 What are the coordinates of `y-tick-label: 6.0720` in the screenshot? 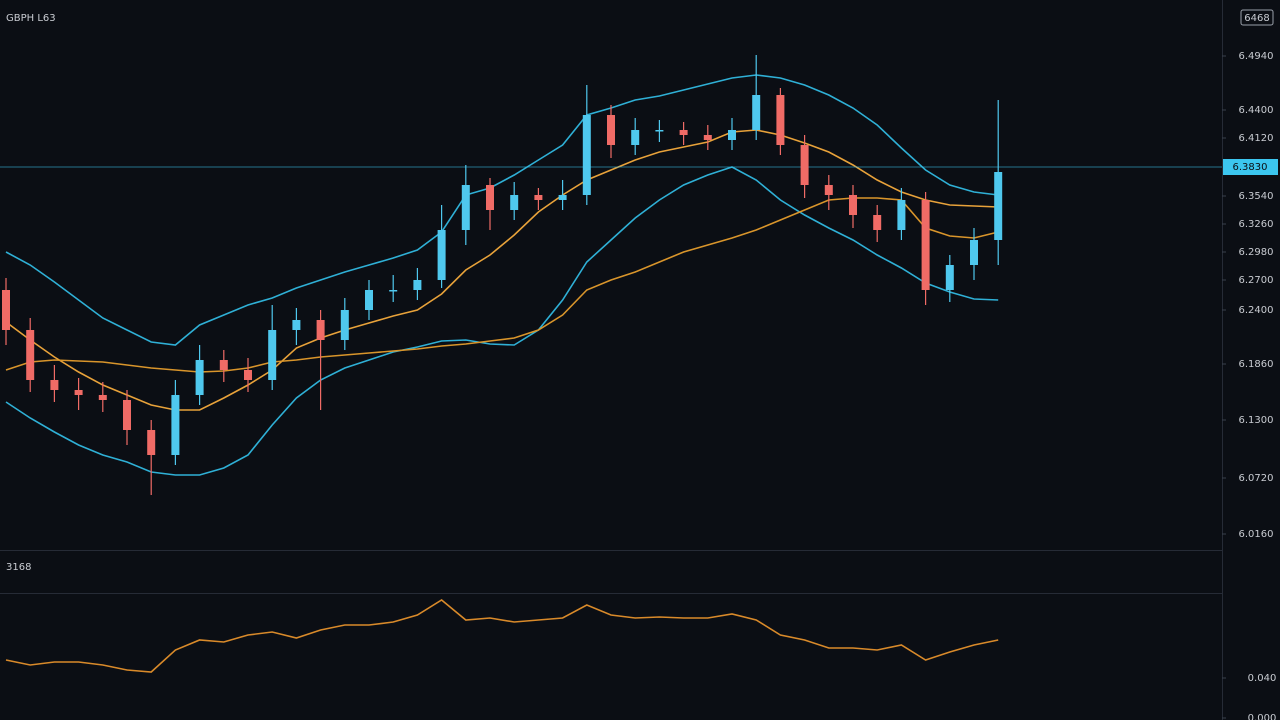 It's located at (1256, 478).